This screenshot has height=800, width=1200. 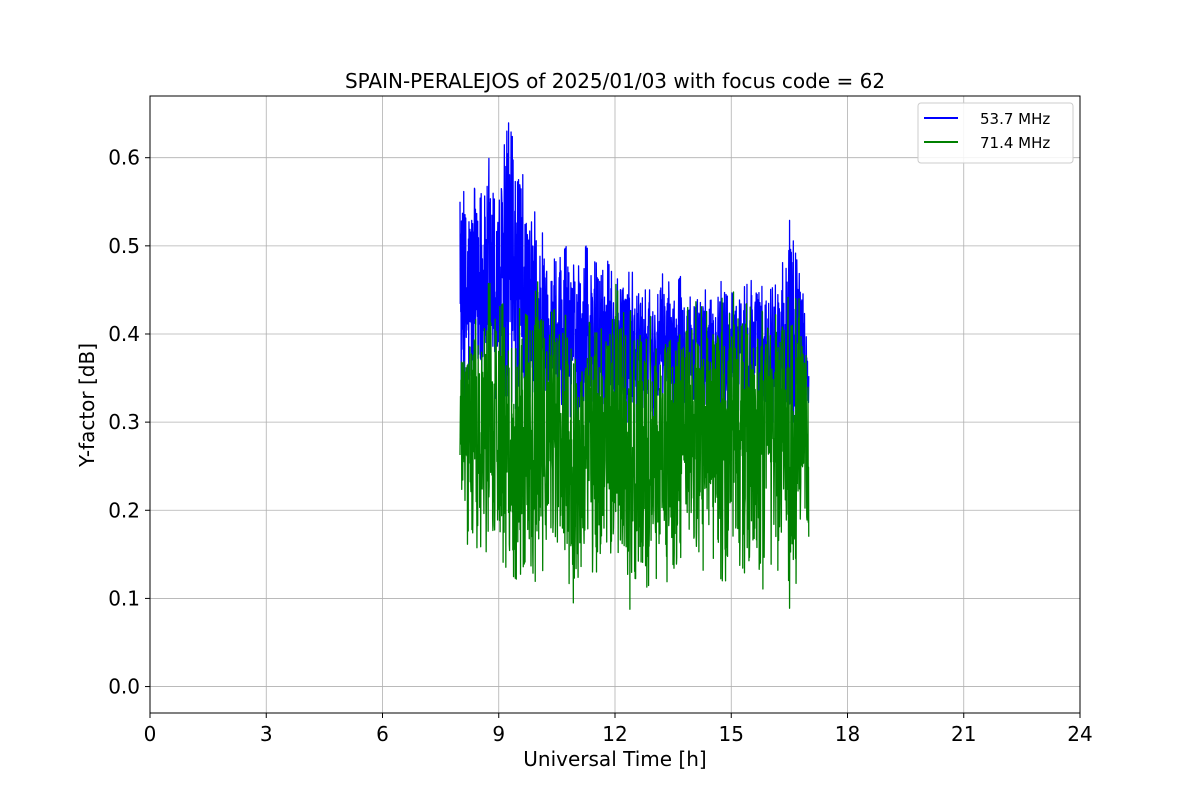 What do you see at coordinates (266, 734) in the screenshot?
I see `x-tick-label: 3` at bounding box center [266, 734].